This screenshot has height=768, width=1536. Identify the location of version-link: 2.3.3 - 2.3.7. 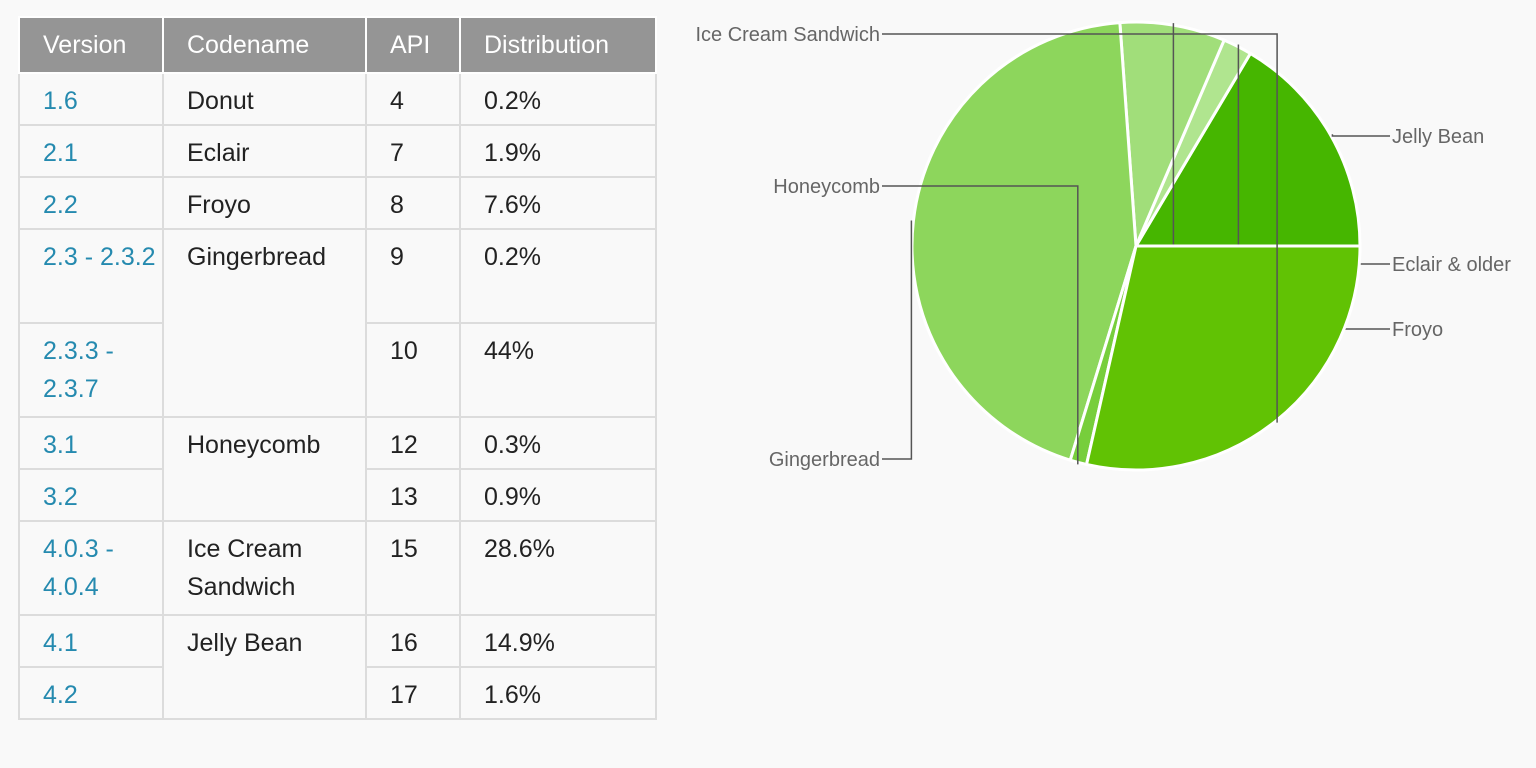
(91, 370).